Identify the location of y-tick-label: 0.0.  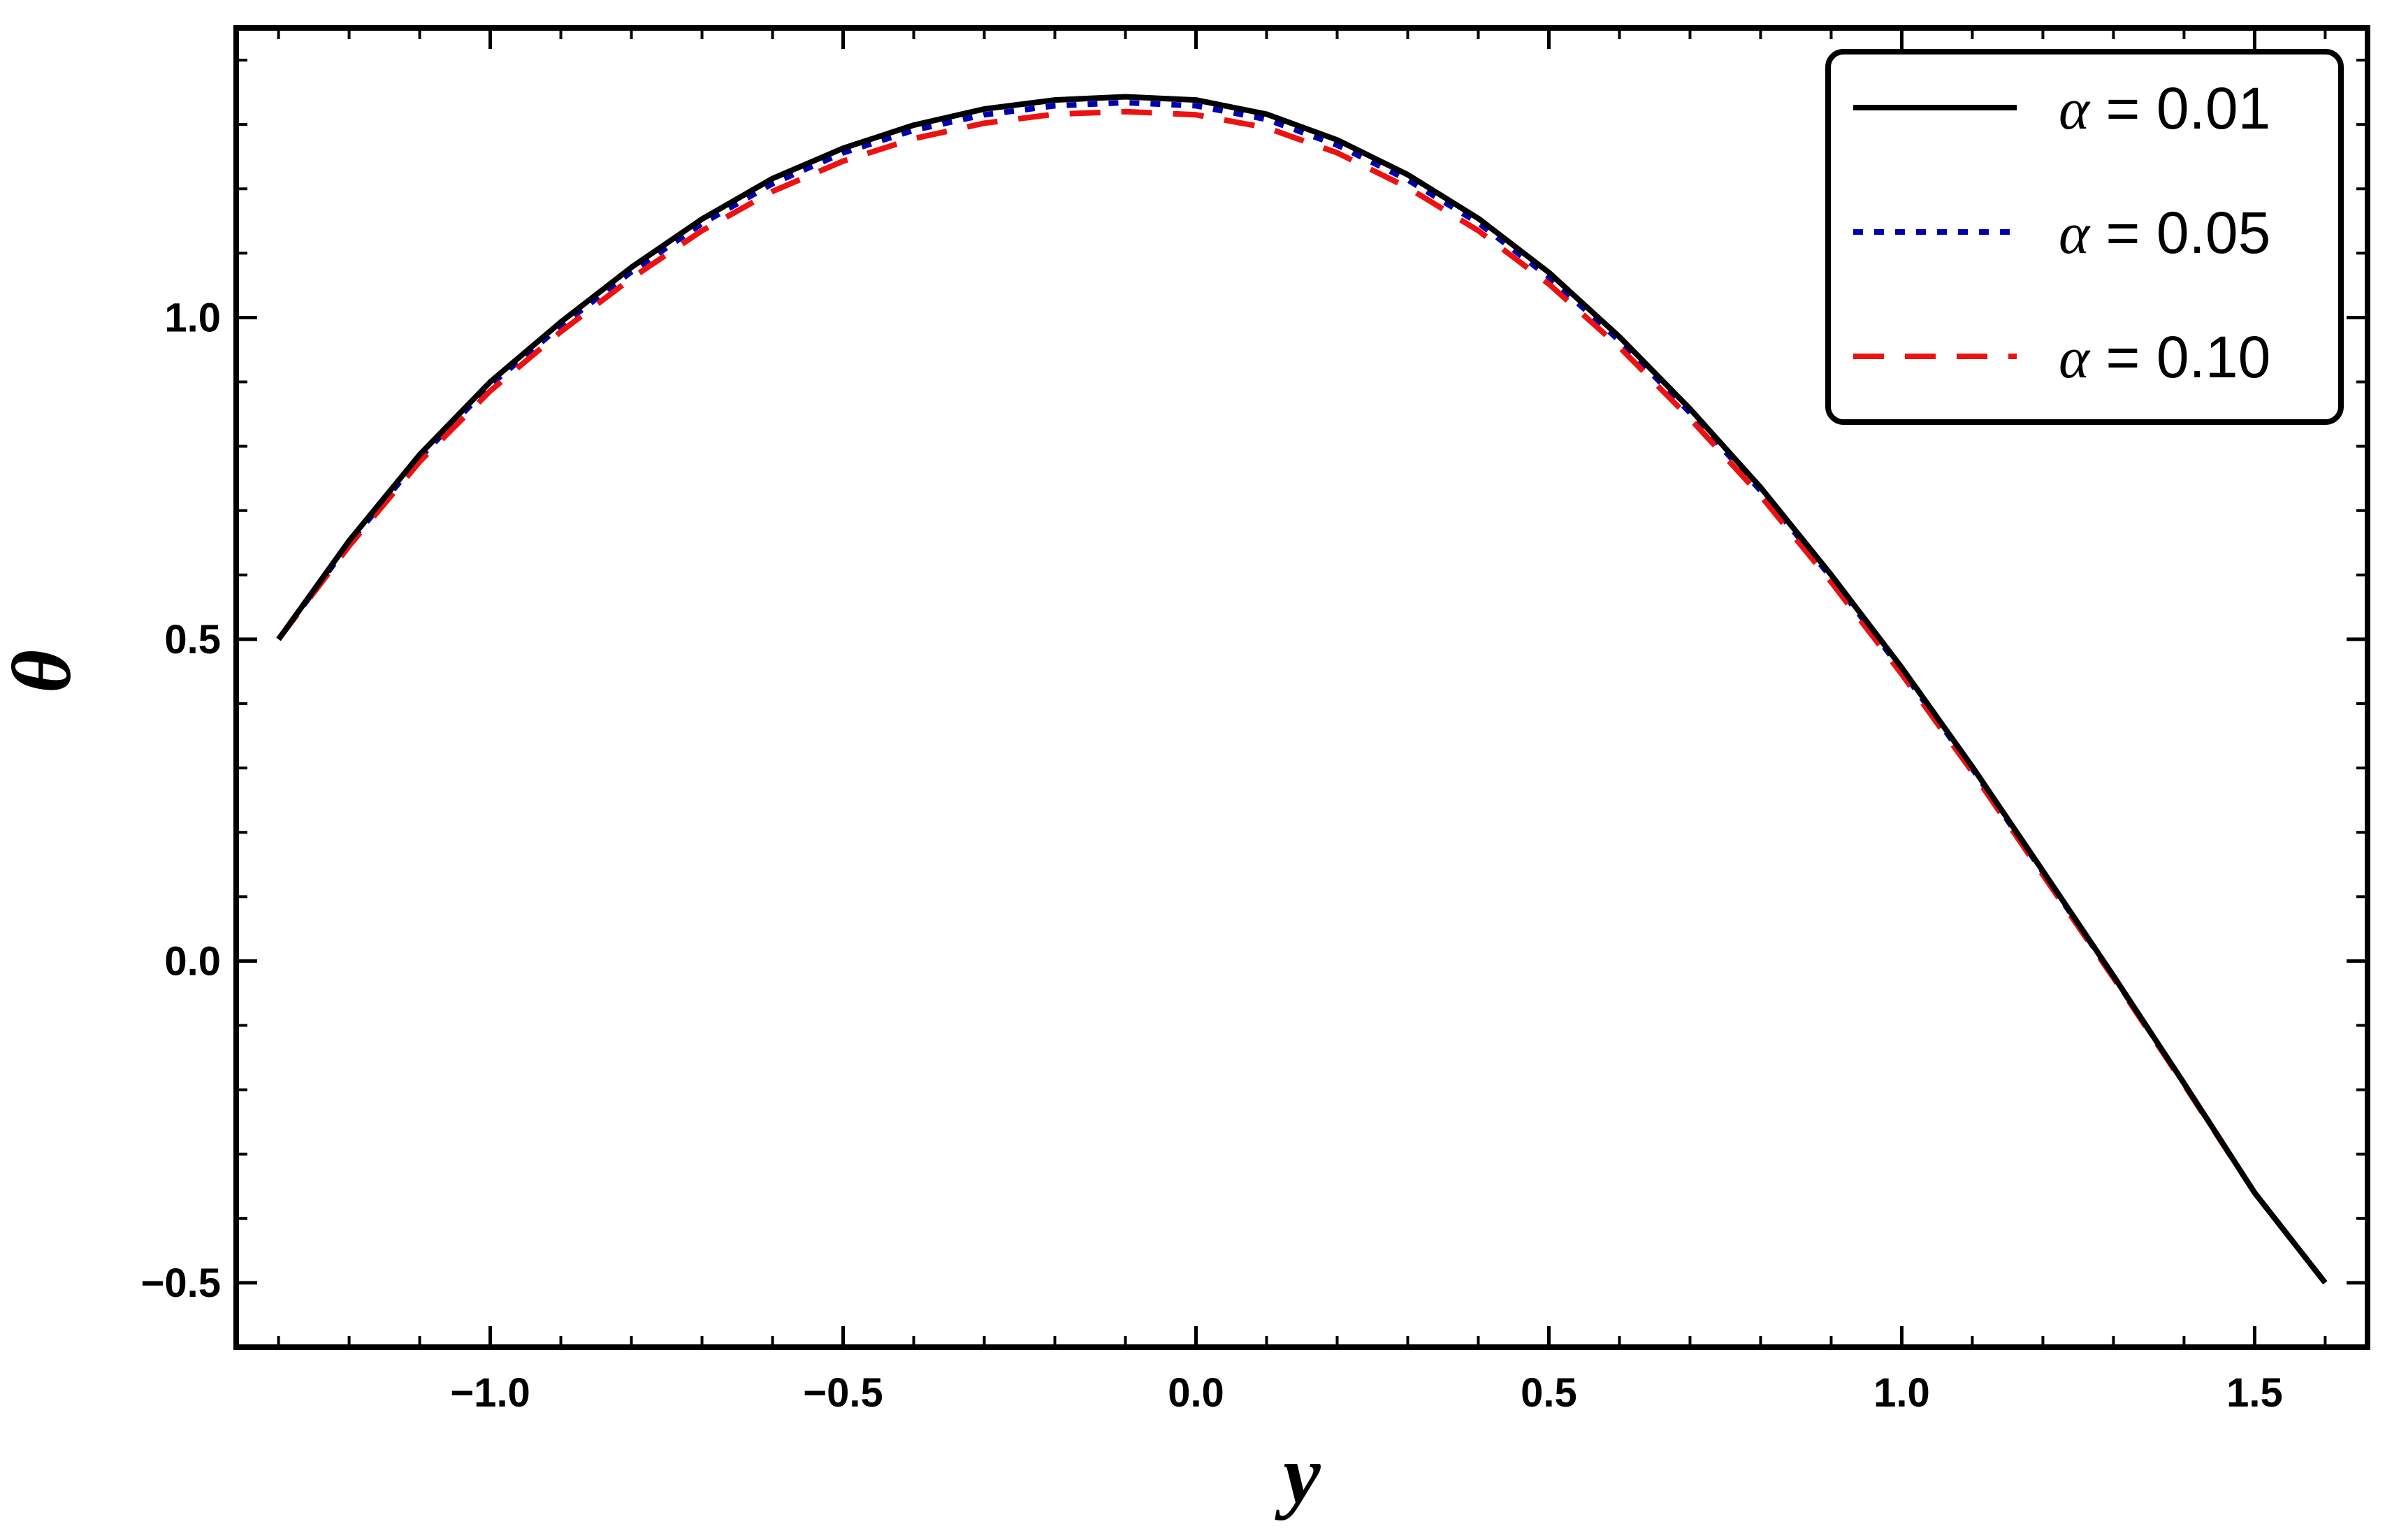
(193, 961).